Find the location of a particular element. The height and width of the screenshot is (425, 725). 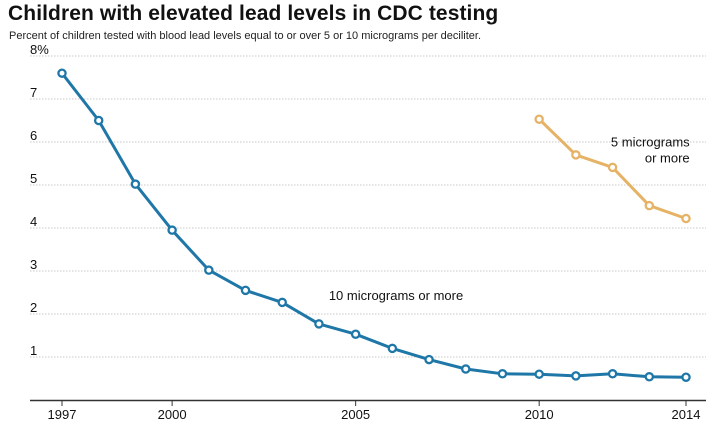

y-tick-label: 8% is located at coordinates (39, 49).